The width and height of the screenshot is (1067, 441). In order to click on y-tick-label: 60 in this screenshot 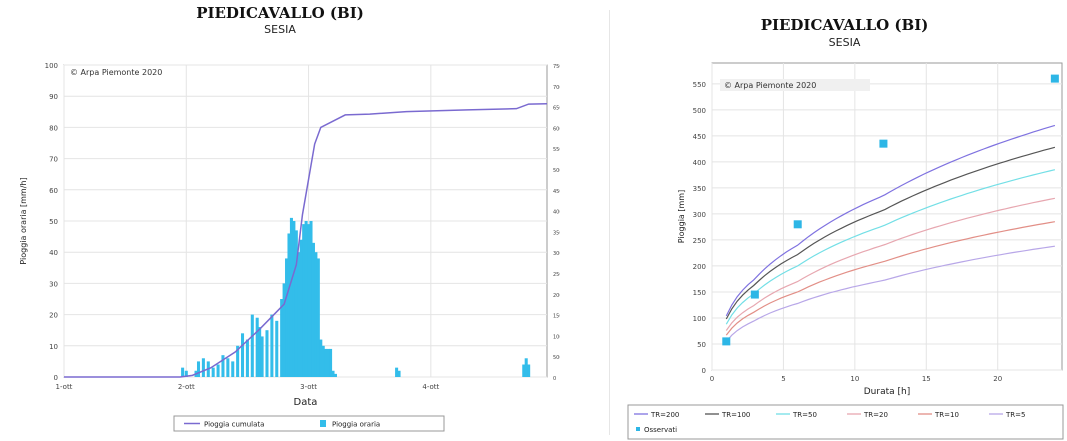, I will do `click(53, 191)`.